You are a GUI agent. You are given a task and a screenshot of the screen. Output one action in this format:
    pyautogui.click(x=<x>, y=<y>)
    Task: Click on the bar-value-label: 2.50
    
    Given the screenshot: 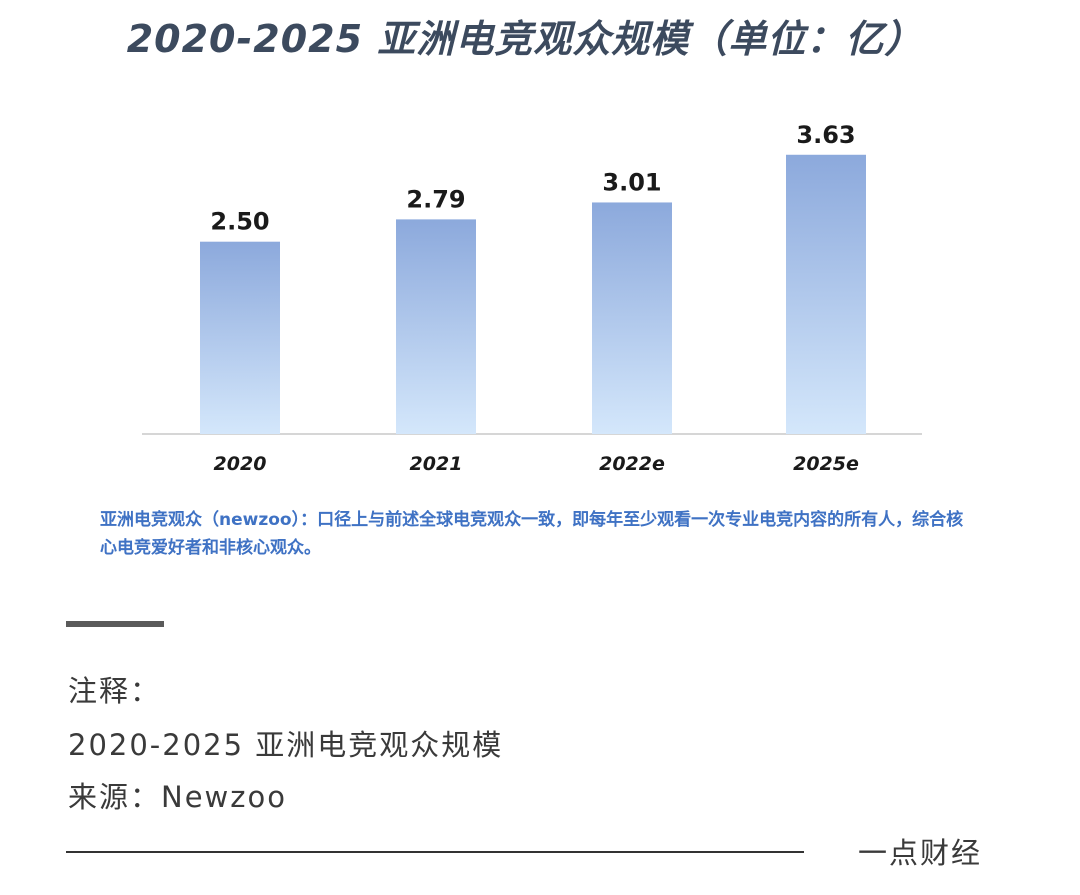 What is the action you would take?
    pyautogui.click(x=239, y=222)
    